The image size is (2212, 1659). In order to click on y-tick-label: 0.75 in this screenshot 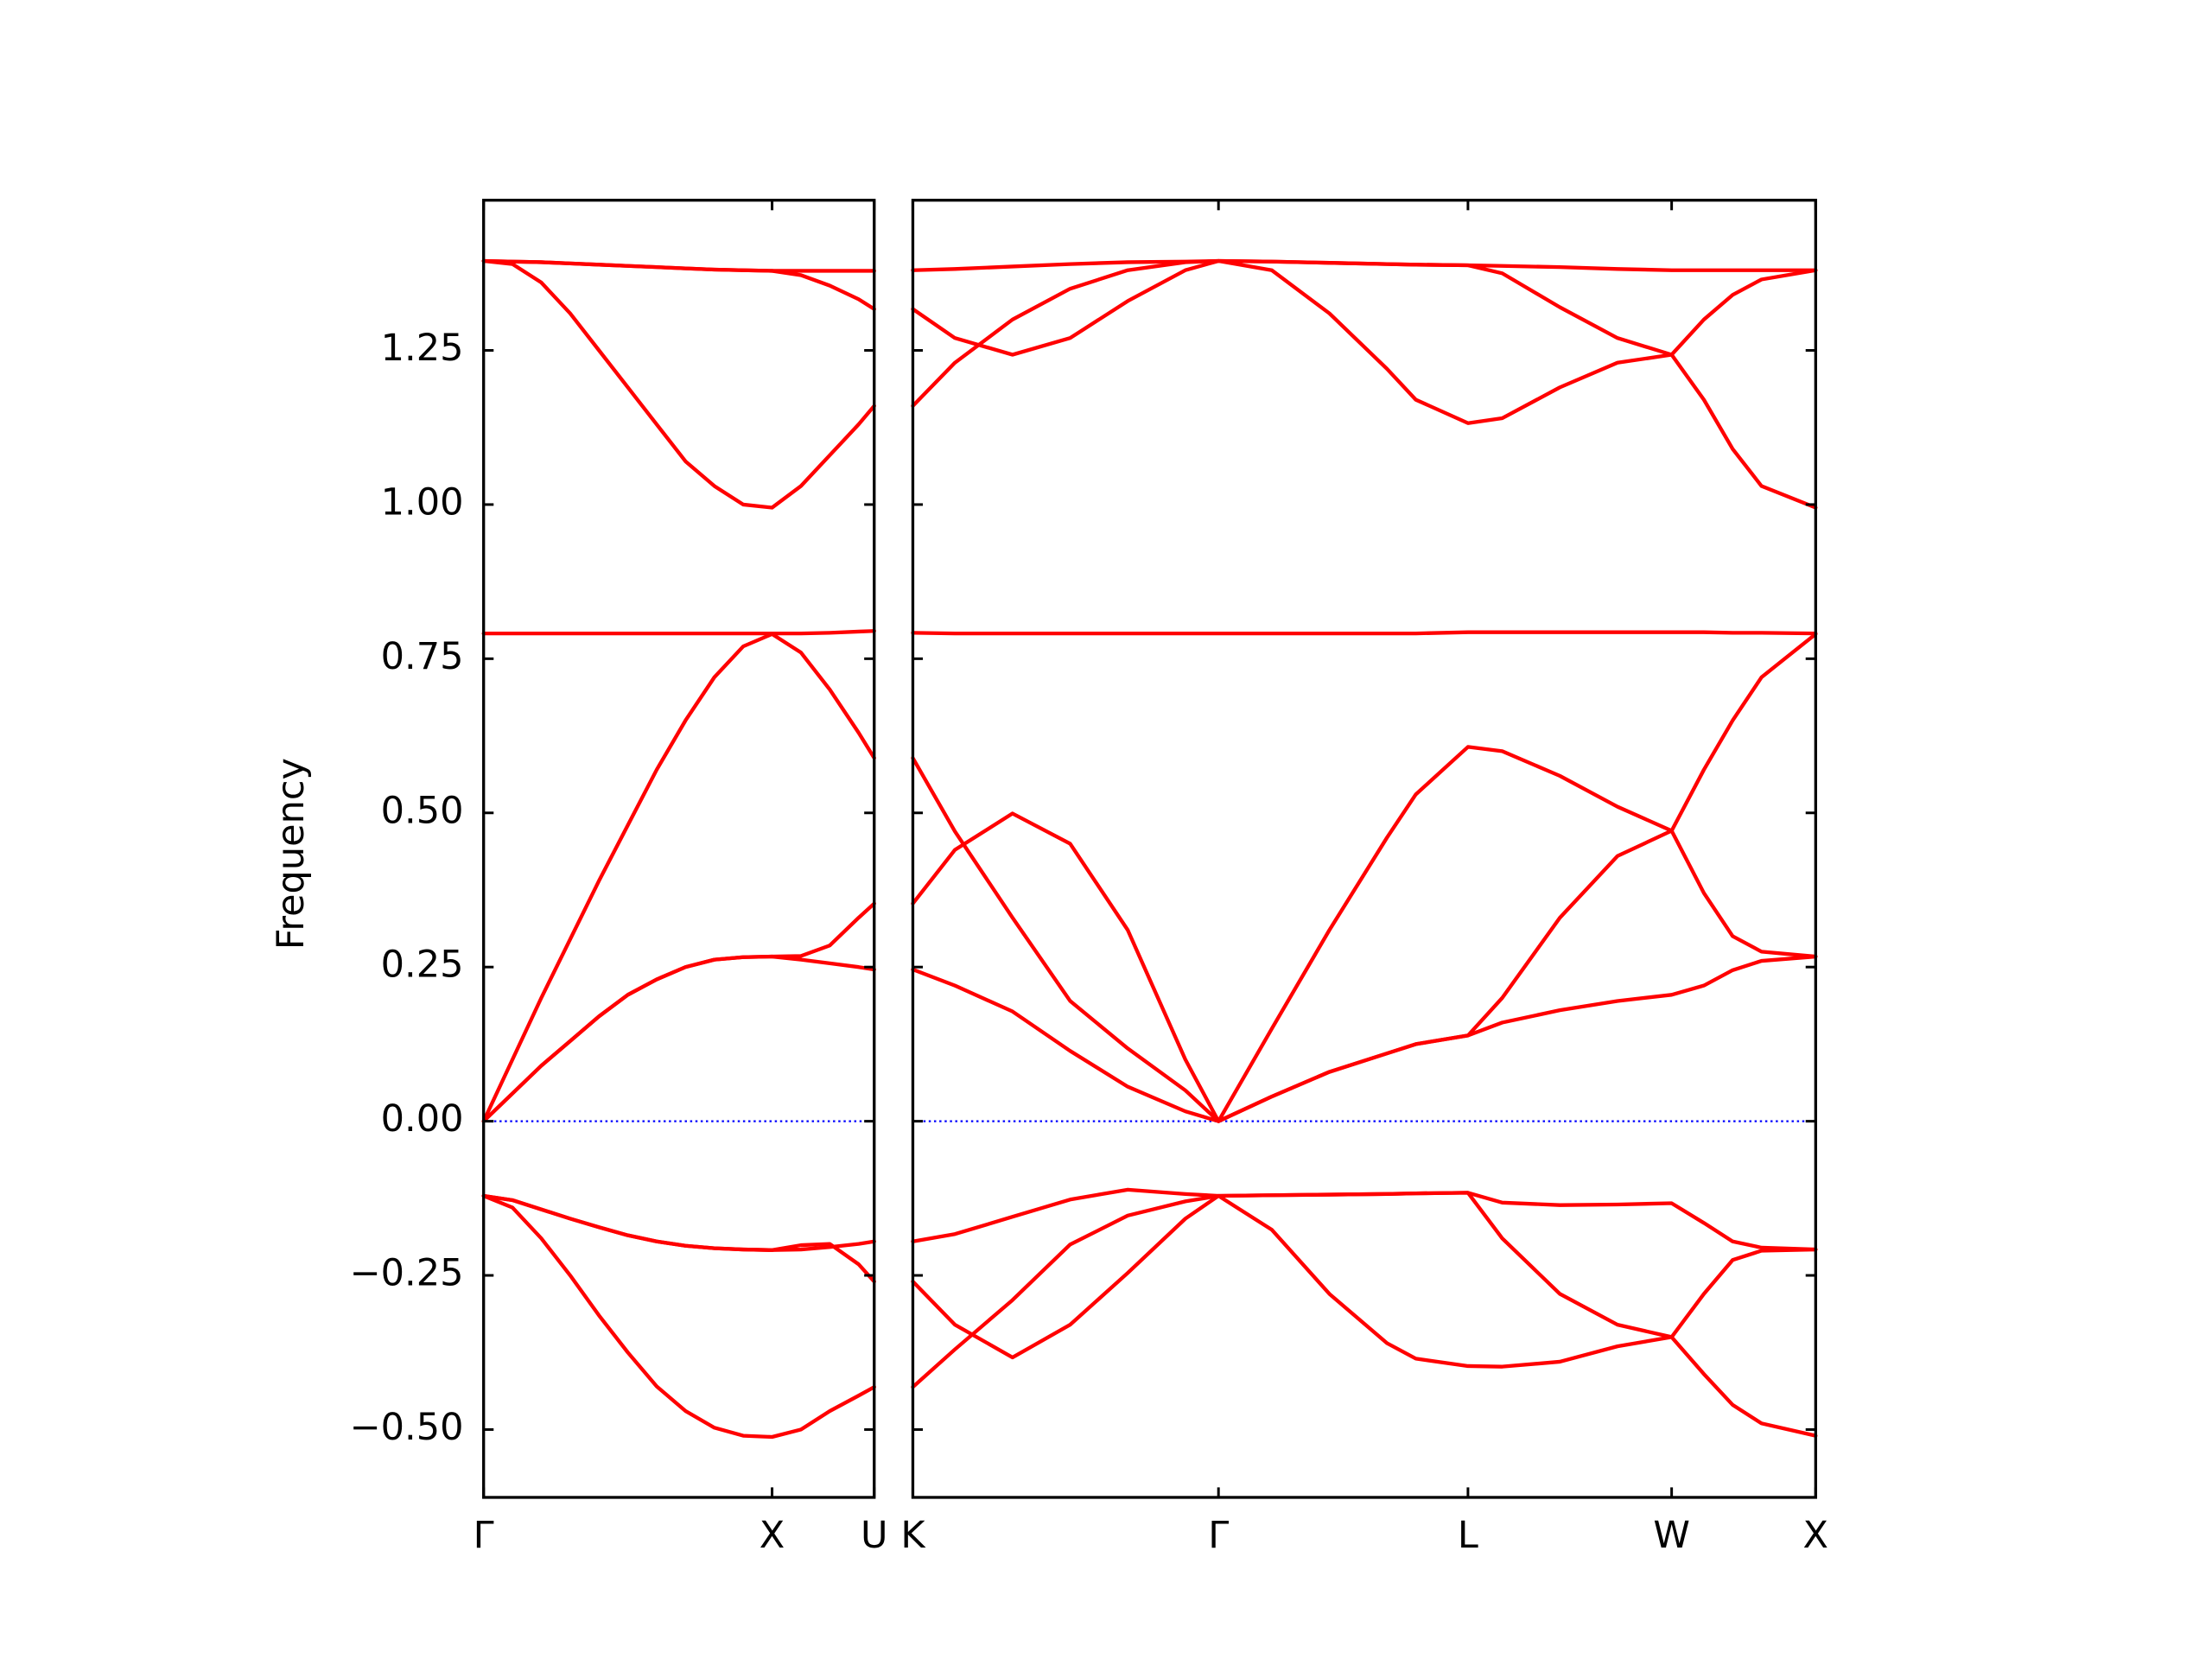, I will do `click(422, 656)`.